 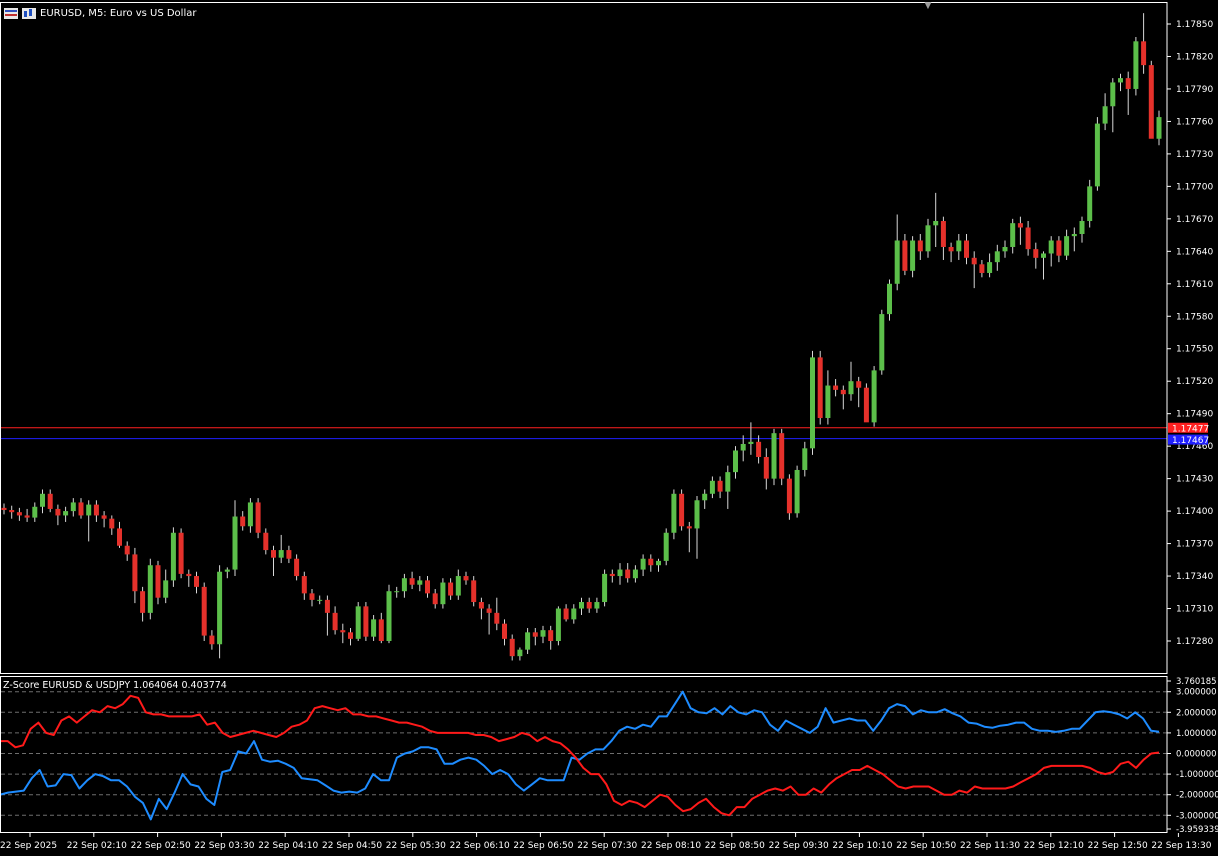 I want to click on price-tick-label: 1.17550, so click(x=1194, y=350).